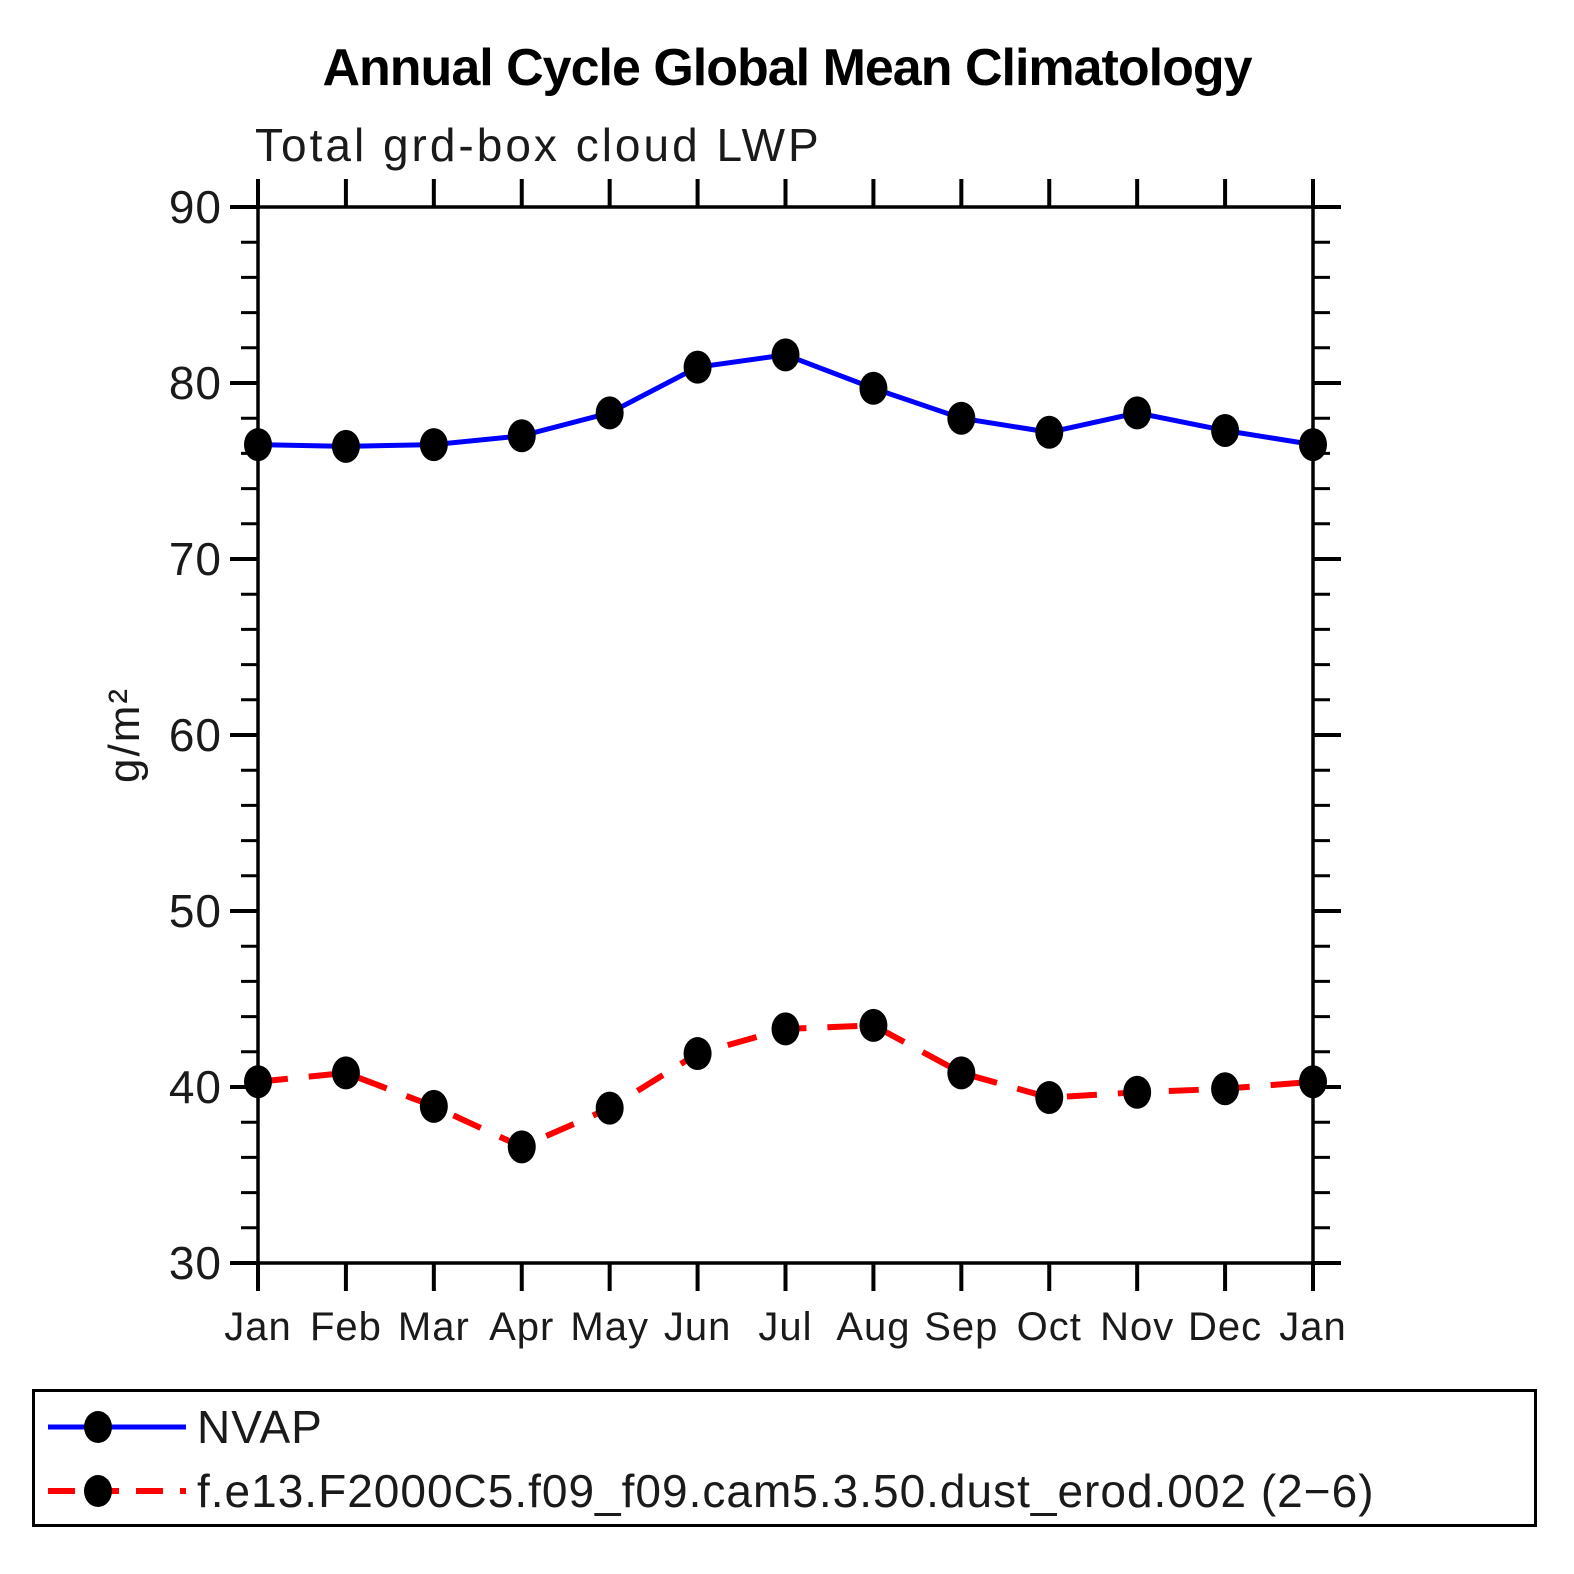  I want to click on y-axis-tick-label-60: 60, so click(195, 735).